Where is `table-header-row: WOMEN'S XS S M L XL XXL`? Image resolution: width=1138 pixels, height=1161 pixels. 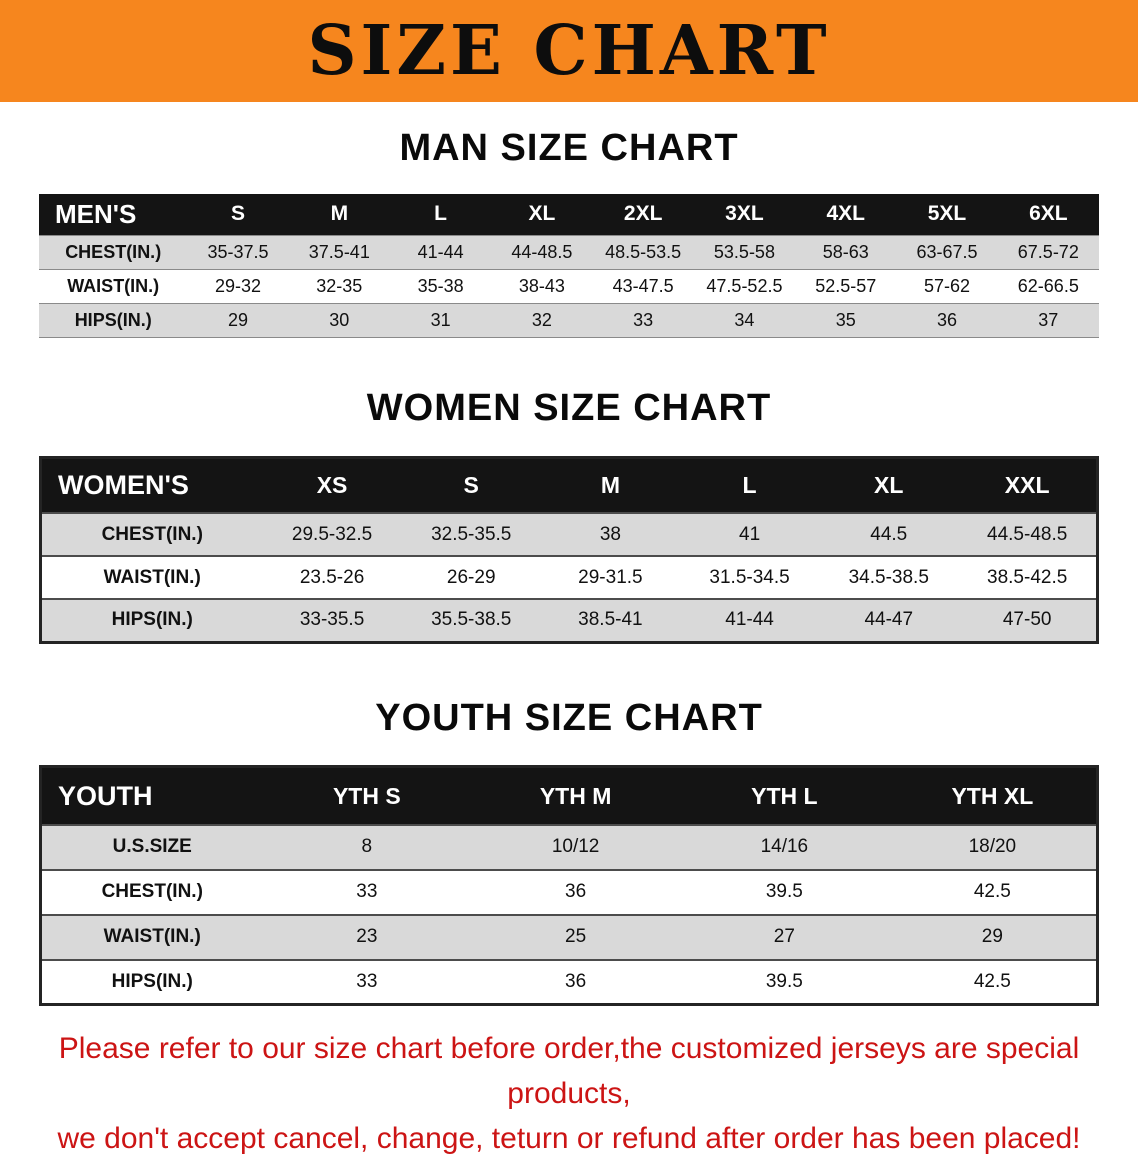
table-header-row: WOMEN'S XS S M L XL XXL is located at coordinates (569, 485).